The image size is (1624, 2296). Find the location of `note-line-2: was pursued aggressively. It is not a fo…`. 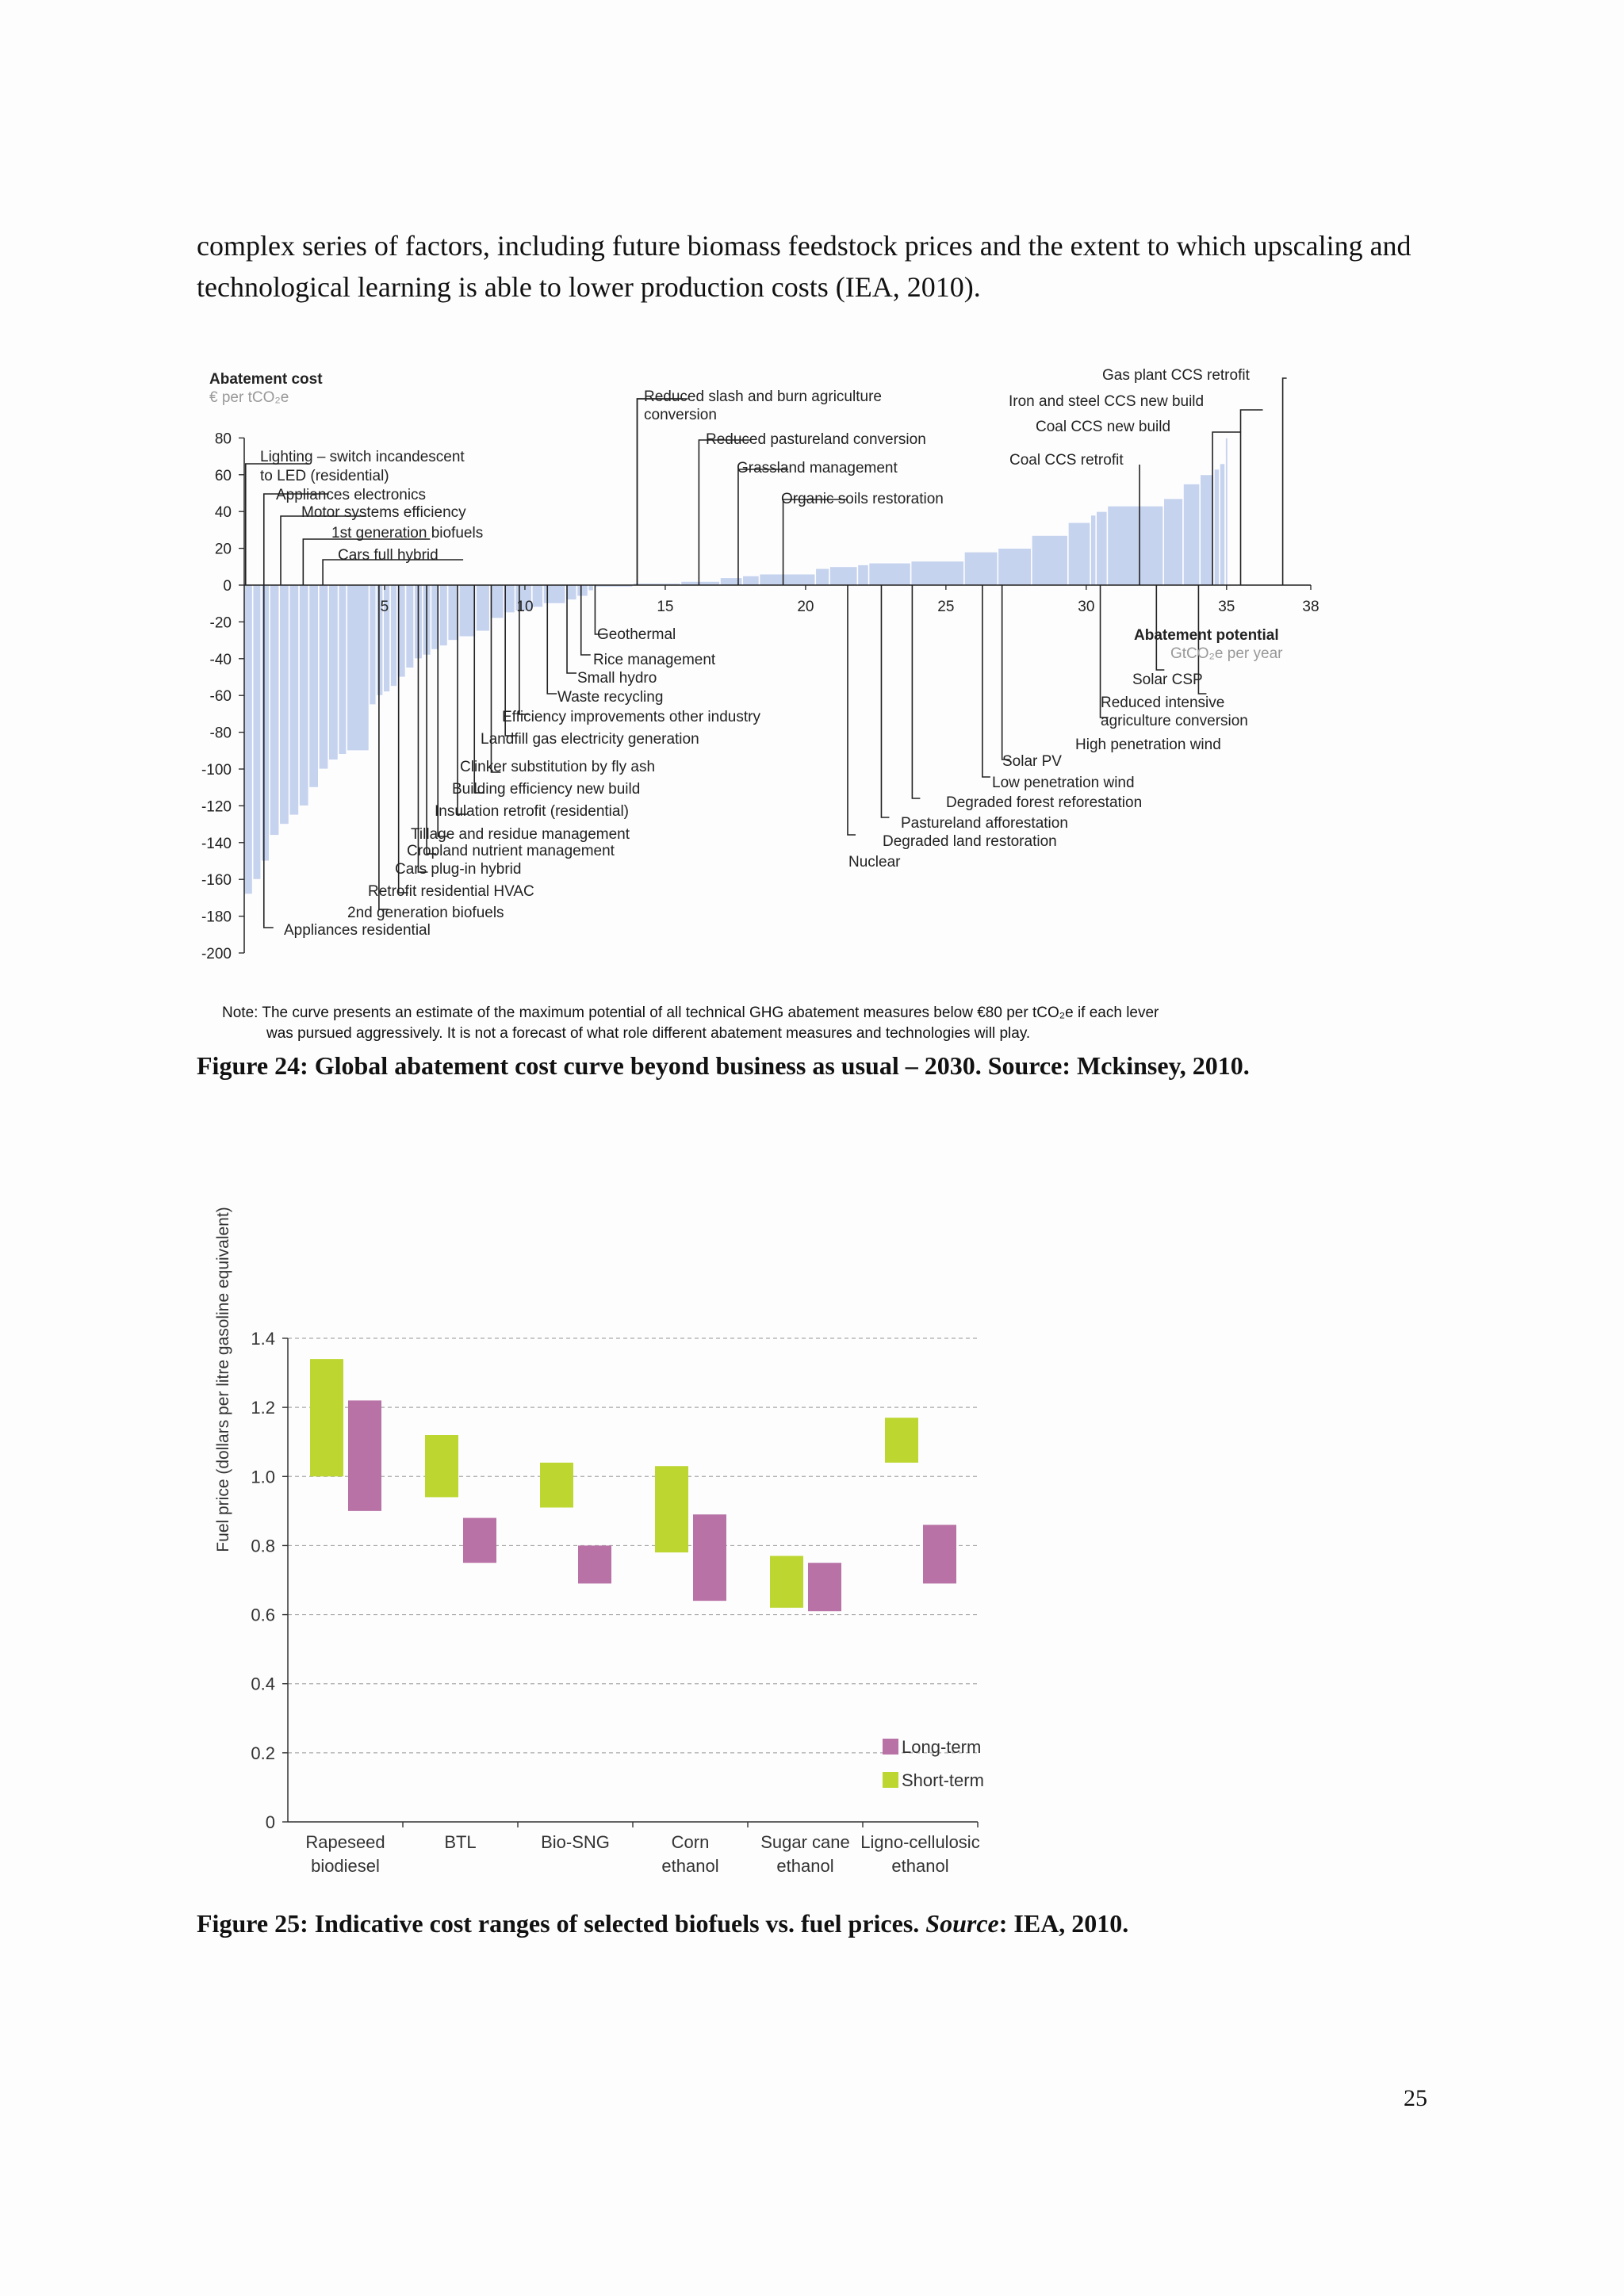

note-line-2: was pursued aggressively. It is not a fo… is located at coordinates (648, 1034).